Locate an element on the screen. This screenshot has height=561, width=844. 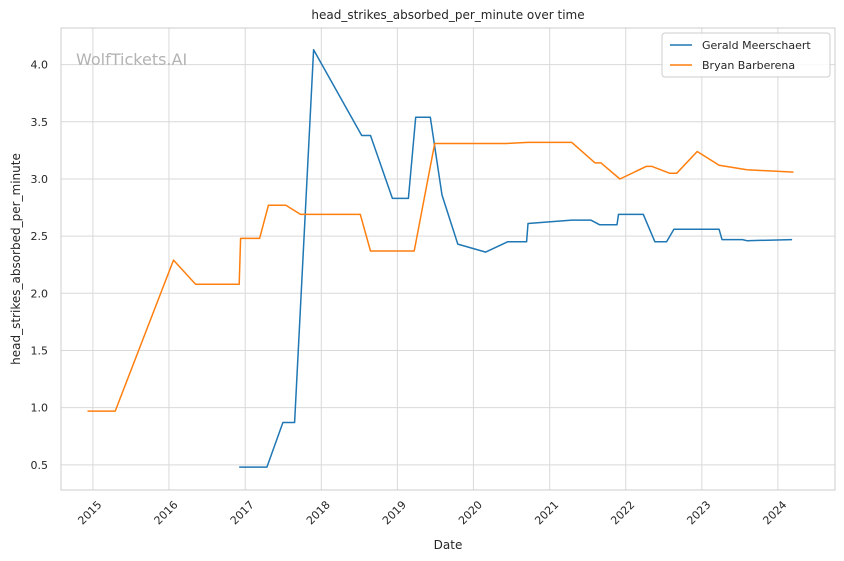
x-axis-title: Date is located at coordinates (448, 545).